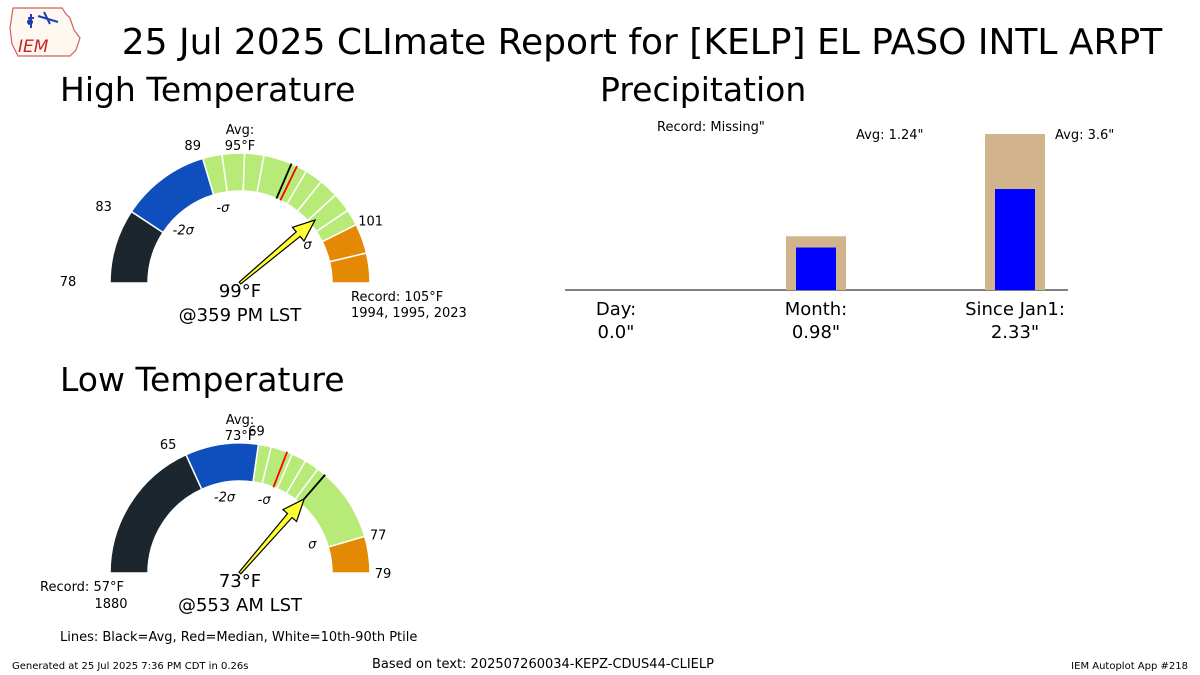 The image size is (1200, 675). What do you see at coordinates (168, 445) in the screenshot?
I see `gauge-tick-label: 65` at bounding box center [168, 445].